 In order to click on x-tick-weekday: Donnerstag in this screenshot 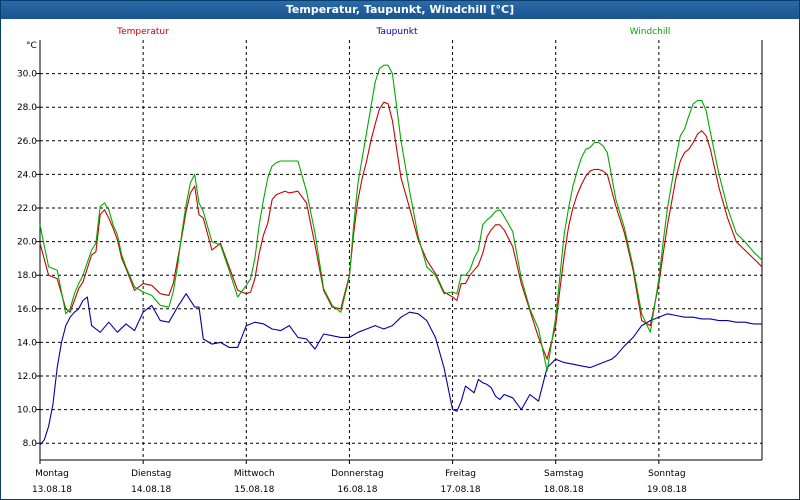, I will do `click(357, 474)`.